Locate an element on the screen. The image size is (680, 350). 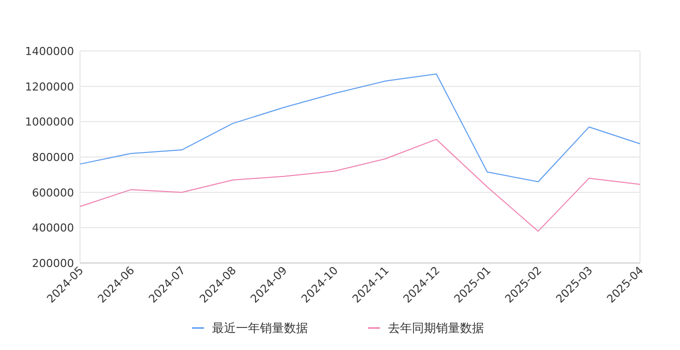
y-tick-label: 200000 is located at coordinates (53, 263).